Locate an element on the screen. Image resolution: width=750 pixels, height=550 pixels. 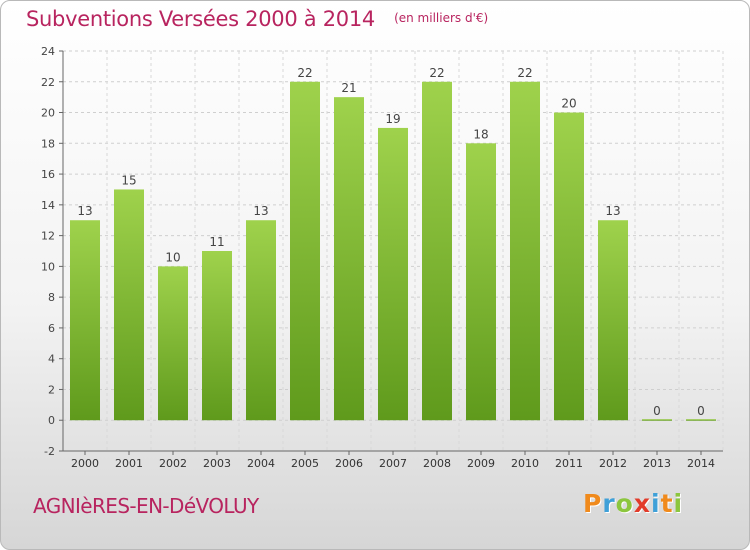
x-tick-label: 2014 is located at coordinates (701, 463).